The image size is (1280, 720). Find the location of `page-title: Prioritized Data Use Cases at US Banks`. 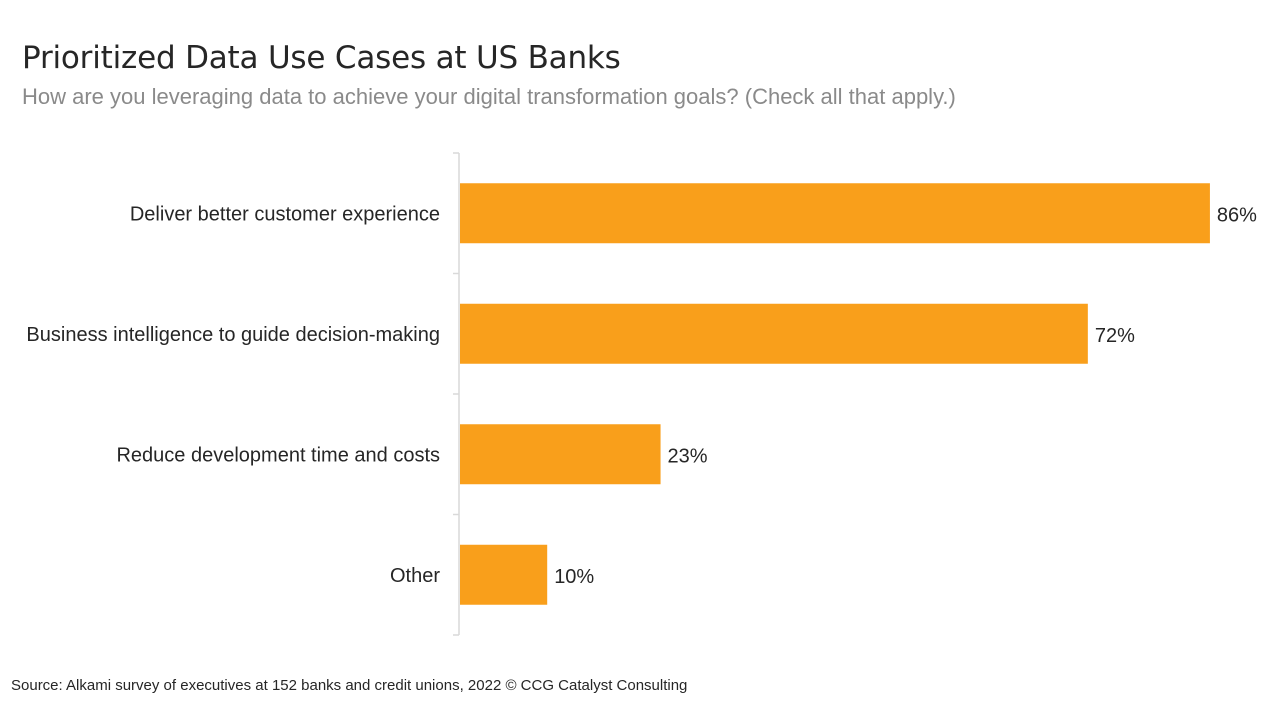

page-title: Prioritized Data Use Cases at US Banks is located at coordinates (321, 58).